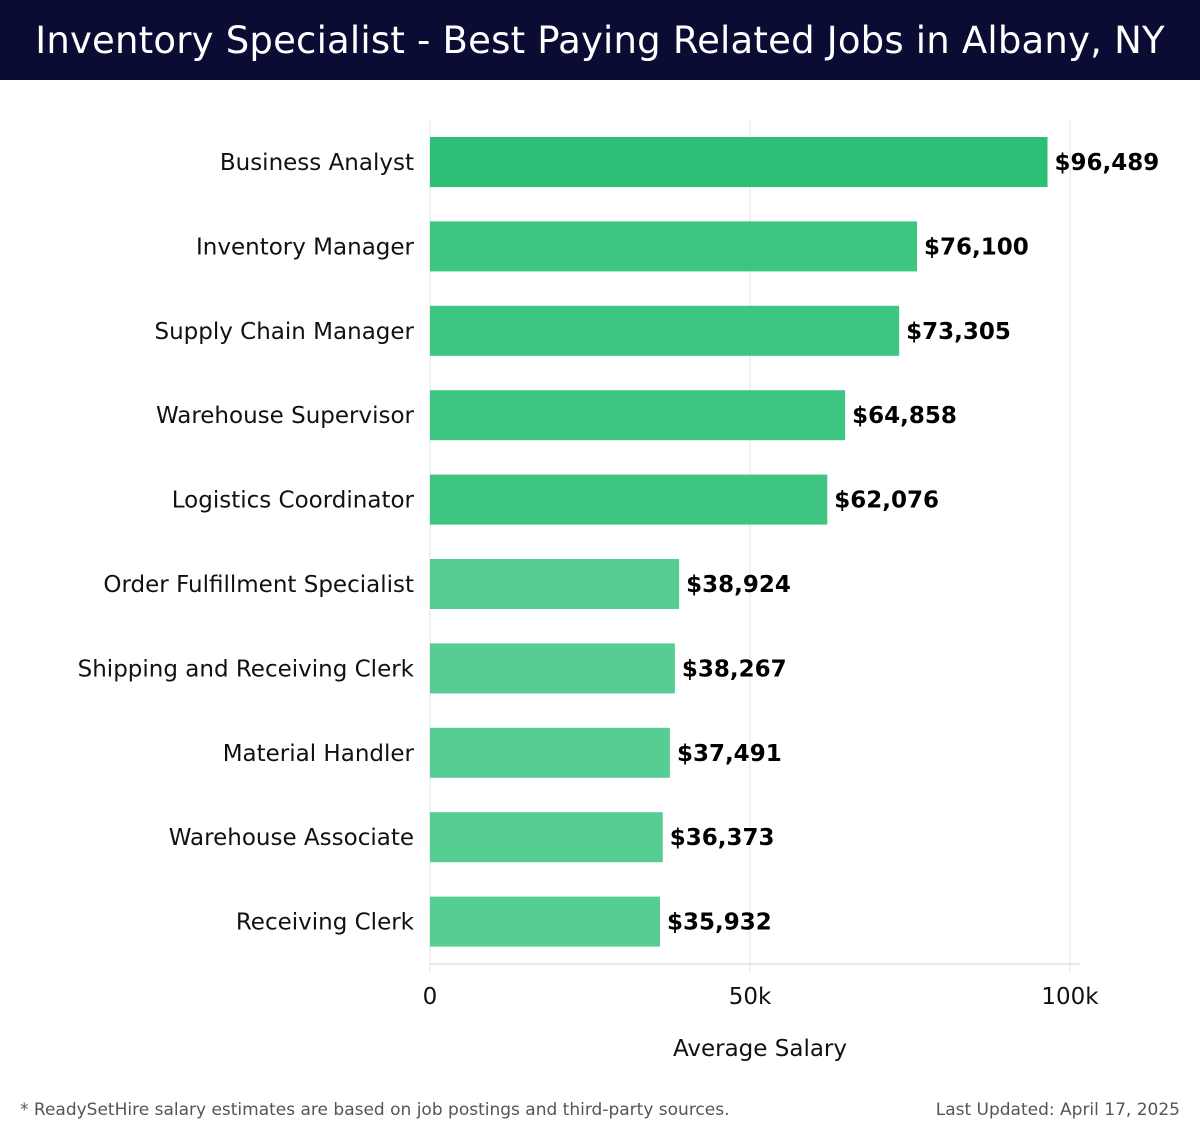 The image size is (1200, 1140). What do you see at coordinates (729, 754) in the screenshot?
I see `value-label-7: $37,491` at bounding box center [729, 754].